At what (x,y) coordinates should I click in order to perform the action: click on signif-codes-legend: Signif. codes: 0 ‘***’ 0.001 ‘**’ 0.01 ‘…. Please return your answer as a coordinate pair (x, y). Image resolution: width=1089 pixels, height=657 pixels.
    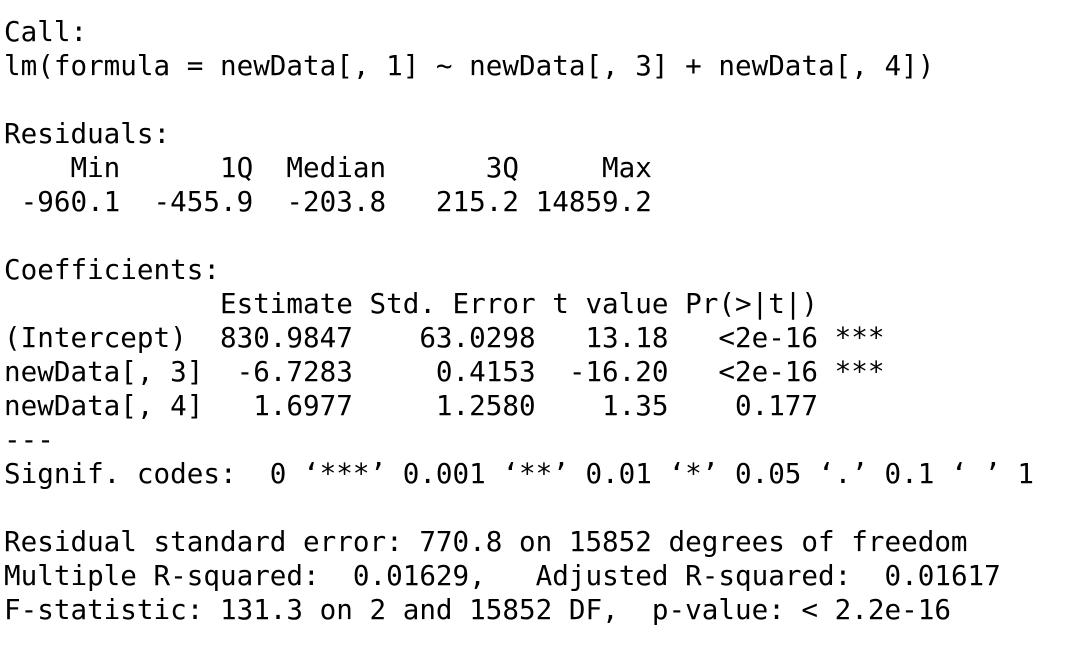
    Looking at the image, I should click on (519, 473).